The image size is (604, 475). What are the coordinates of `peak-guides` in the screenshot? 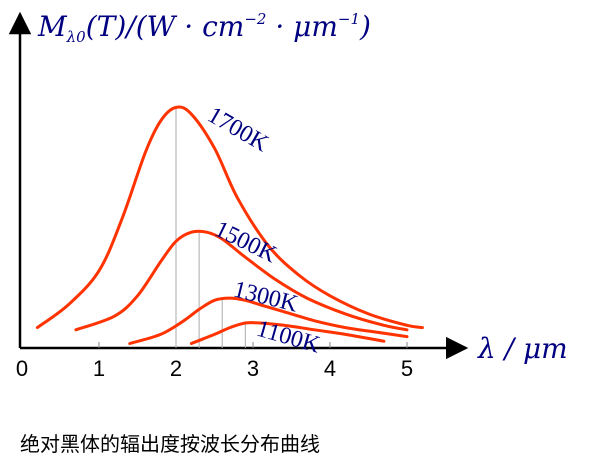 It's located at (210, 227).